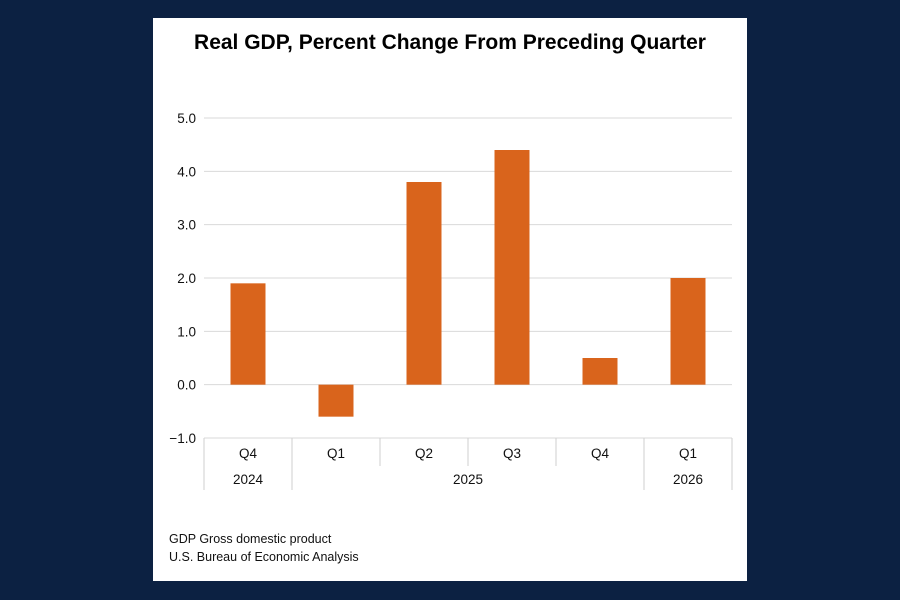 This screenshot has width=900, height=600. Describe the element at coordinates (512, 453) in the screenshot. I see `quarter-label: Q3` at that location.